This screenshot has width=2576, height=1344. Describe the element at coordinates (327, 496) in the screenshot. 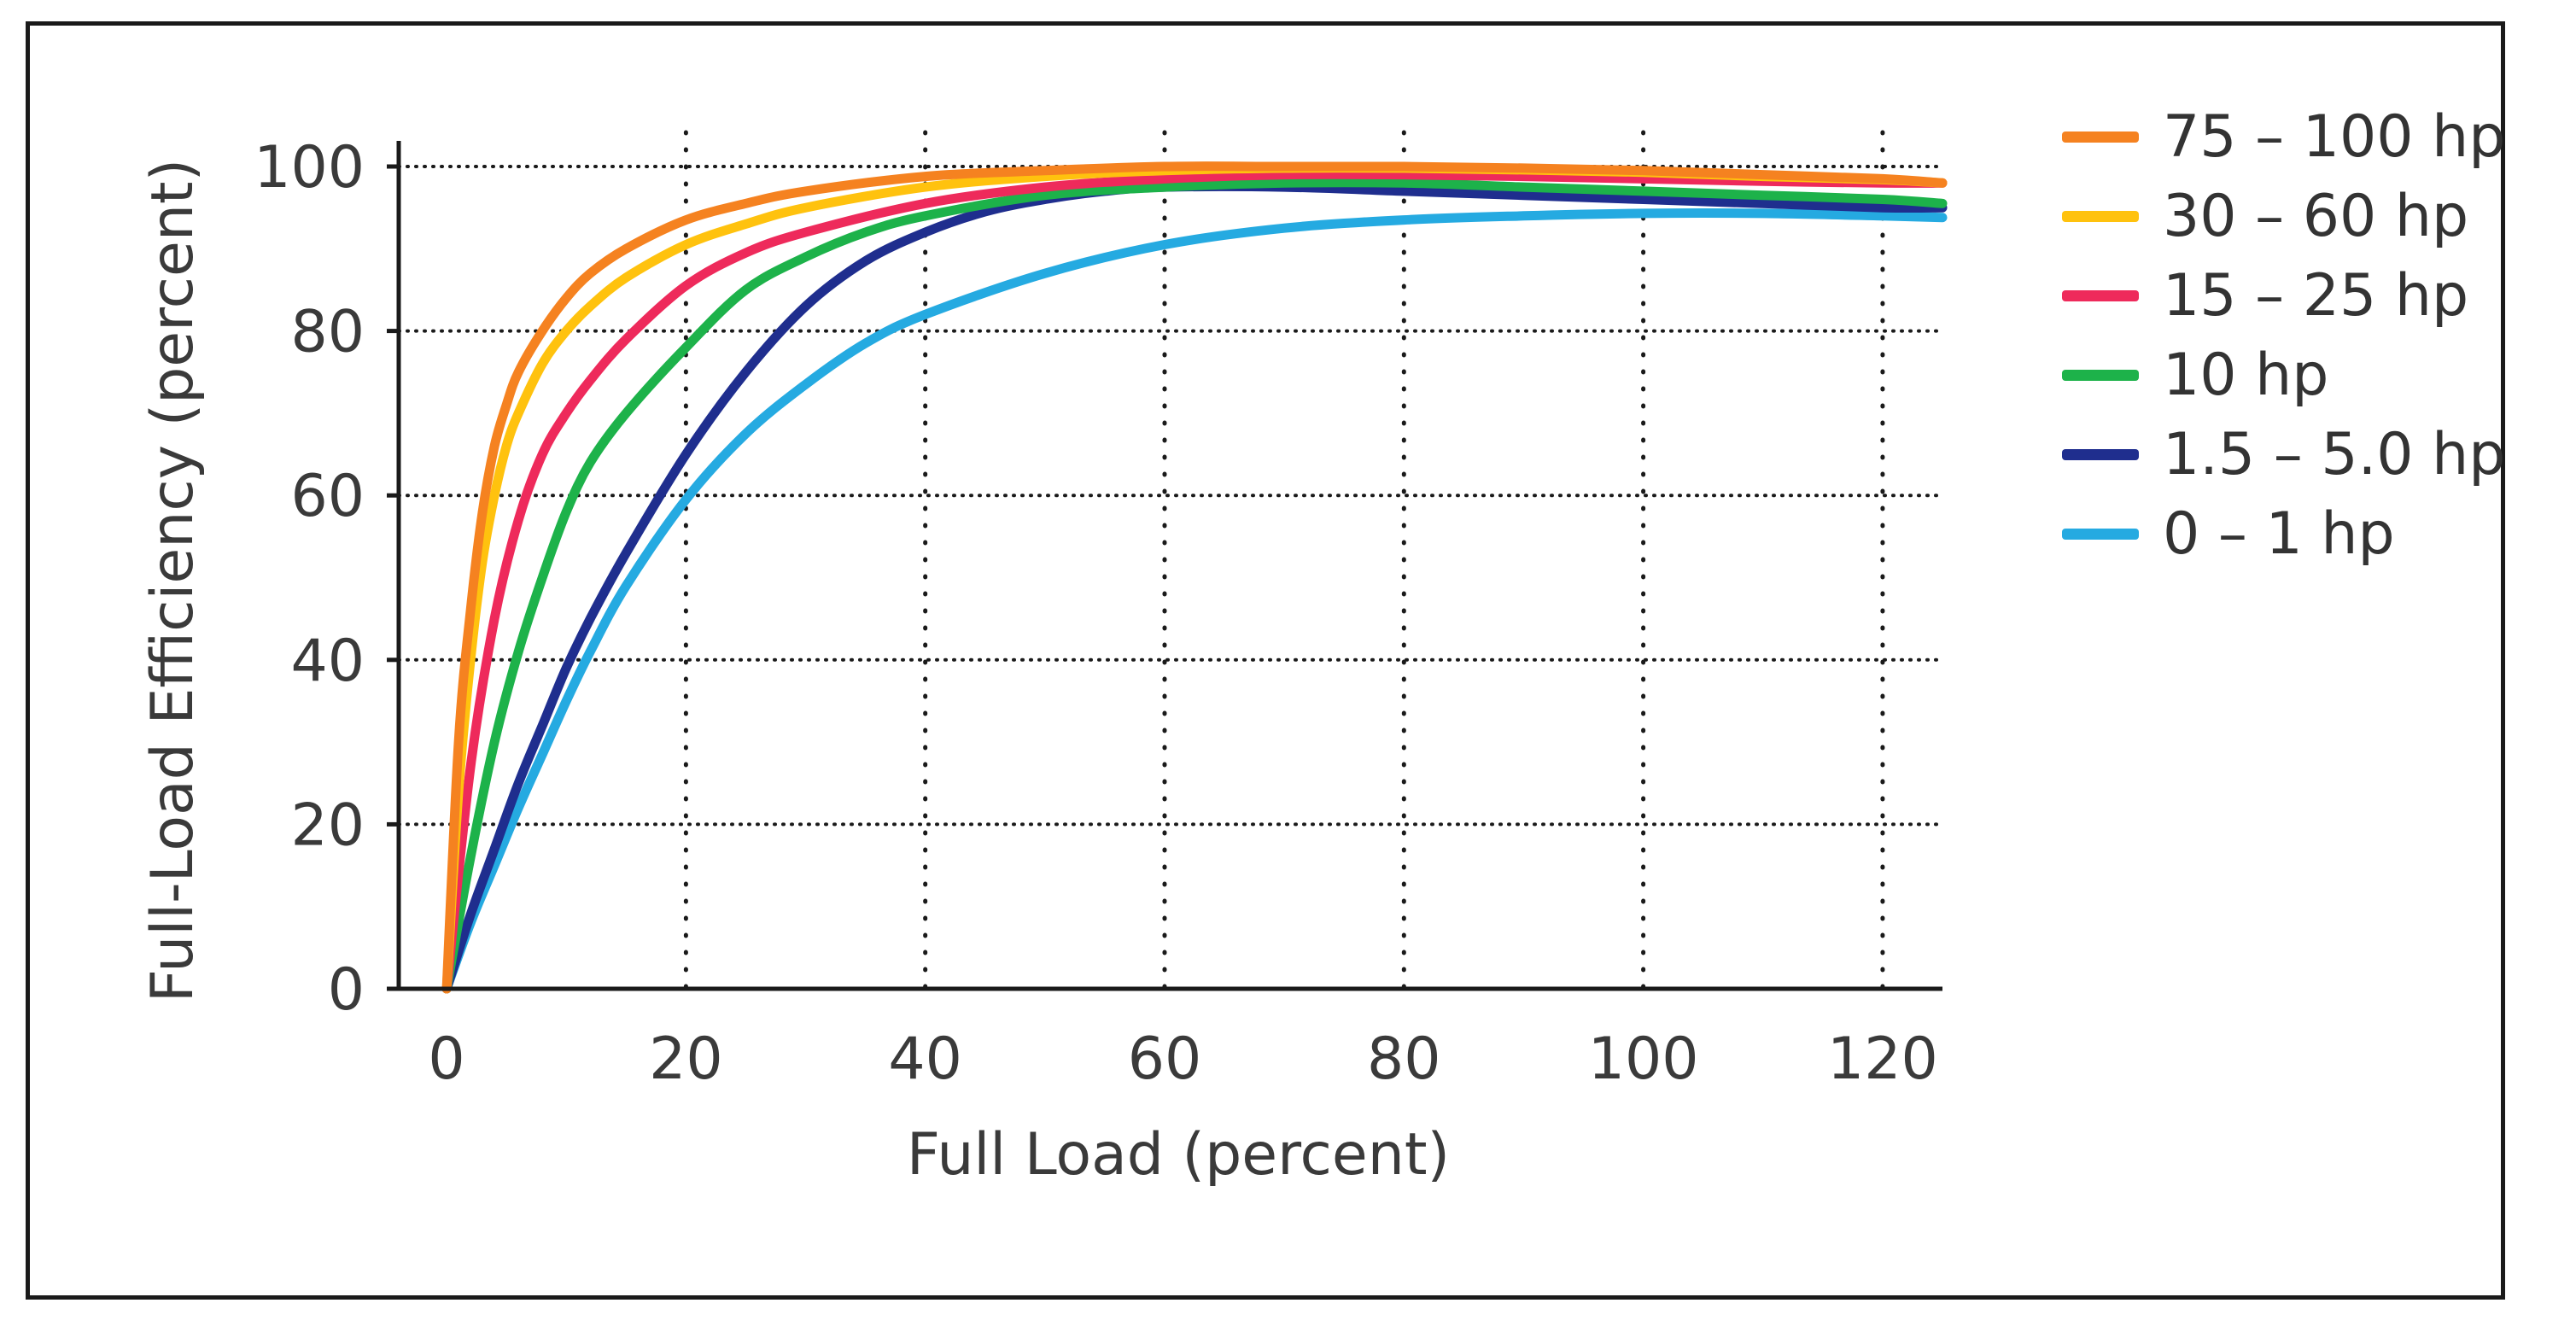

I see `y-tick-label: 60` at that location.